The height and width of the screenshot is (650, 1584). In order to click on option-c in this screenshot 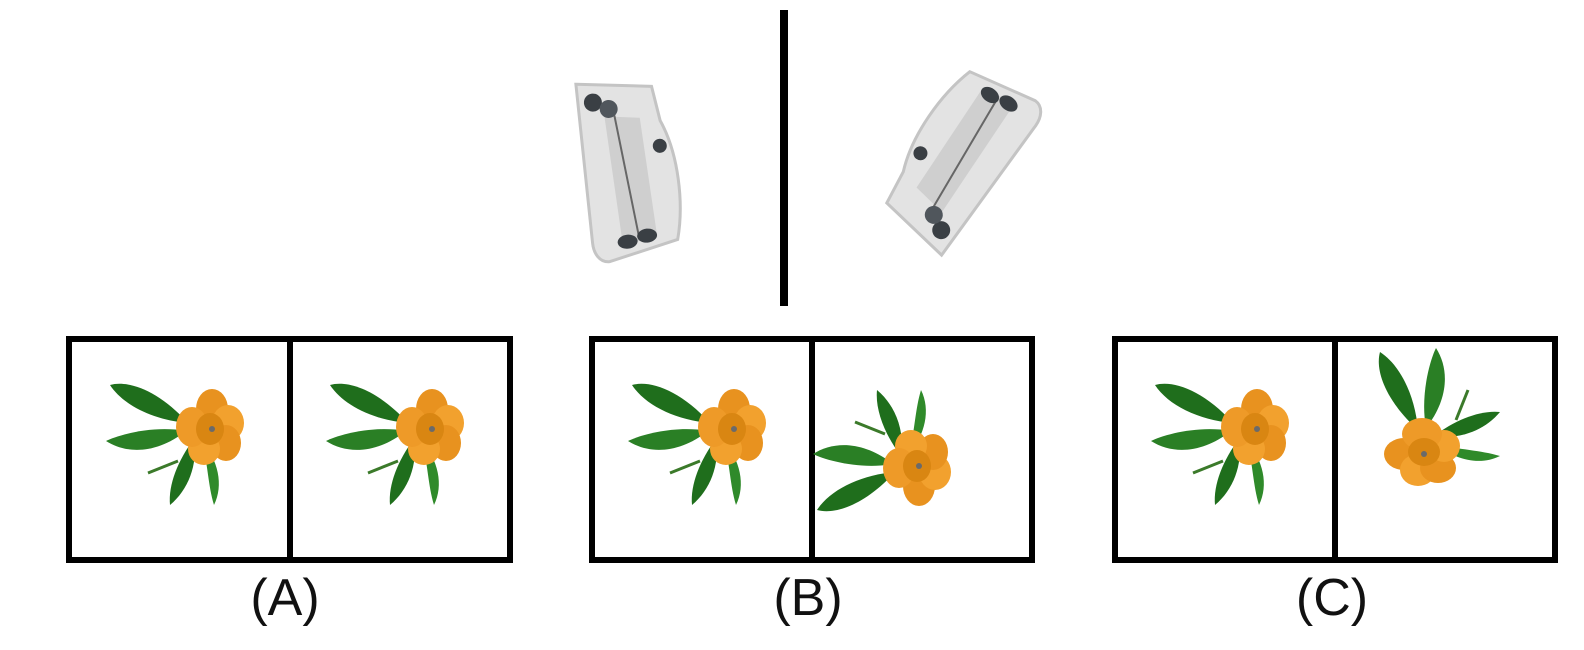, I will do `click(1335, 449)`.